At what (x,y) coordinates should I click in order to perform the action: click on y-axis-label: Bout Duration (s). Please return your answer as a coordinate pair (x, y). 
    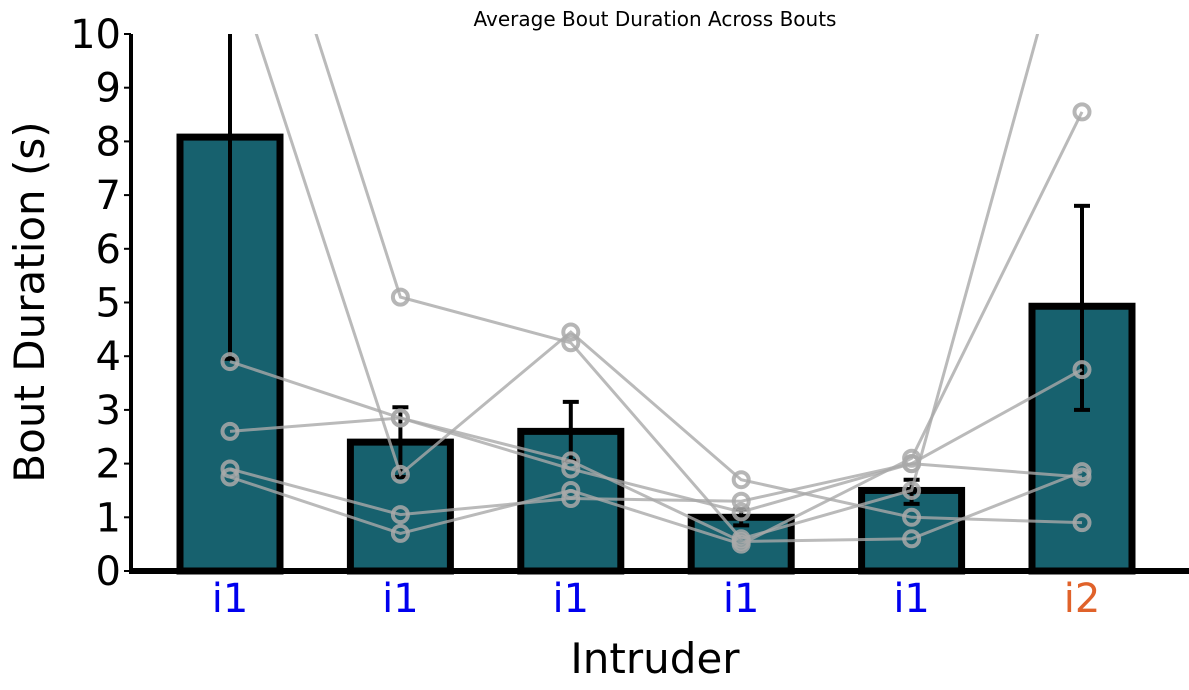
    Looking at the image, I should click on (29, 301).